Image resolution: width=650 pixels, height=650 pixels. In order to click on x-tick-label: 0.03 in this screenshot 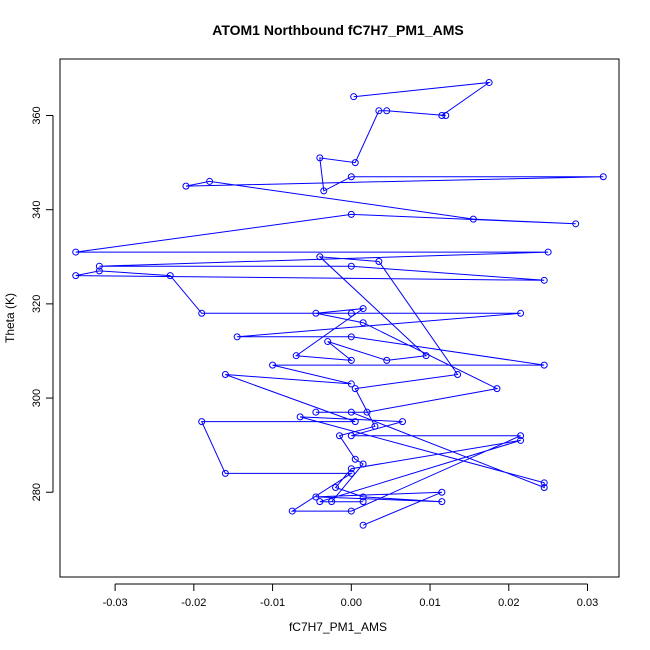, I will do `click(587, 603)`.